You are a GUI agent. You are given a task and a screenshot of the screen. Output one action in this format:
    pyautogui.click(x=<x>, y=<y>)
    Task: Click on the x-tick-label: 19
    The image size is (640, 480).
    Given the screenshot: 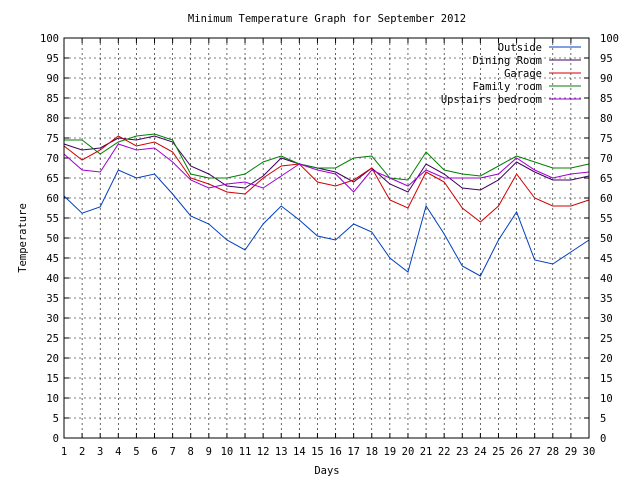 What is the action you would take?
    pyautogui.click(x=390, y=452)
    